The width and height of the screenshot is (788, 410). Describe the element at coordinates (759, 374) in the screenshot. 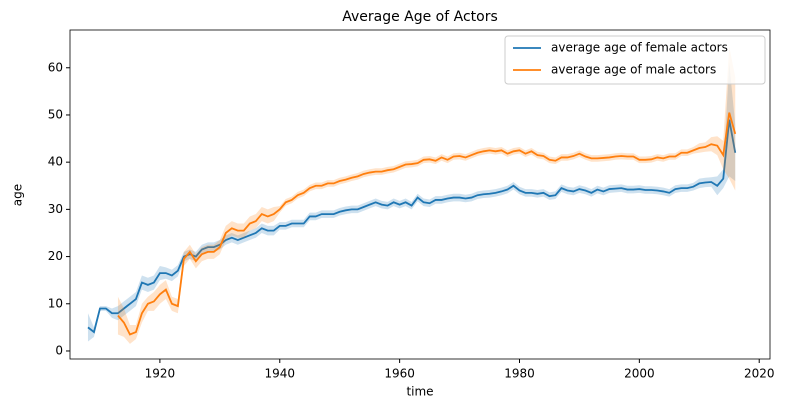

I see `x-tick-label: 2020` at that location.